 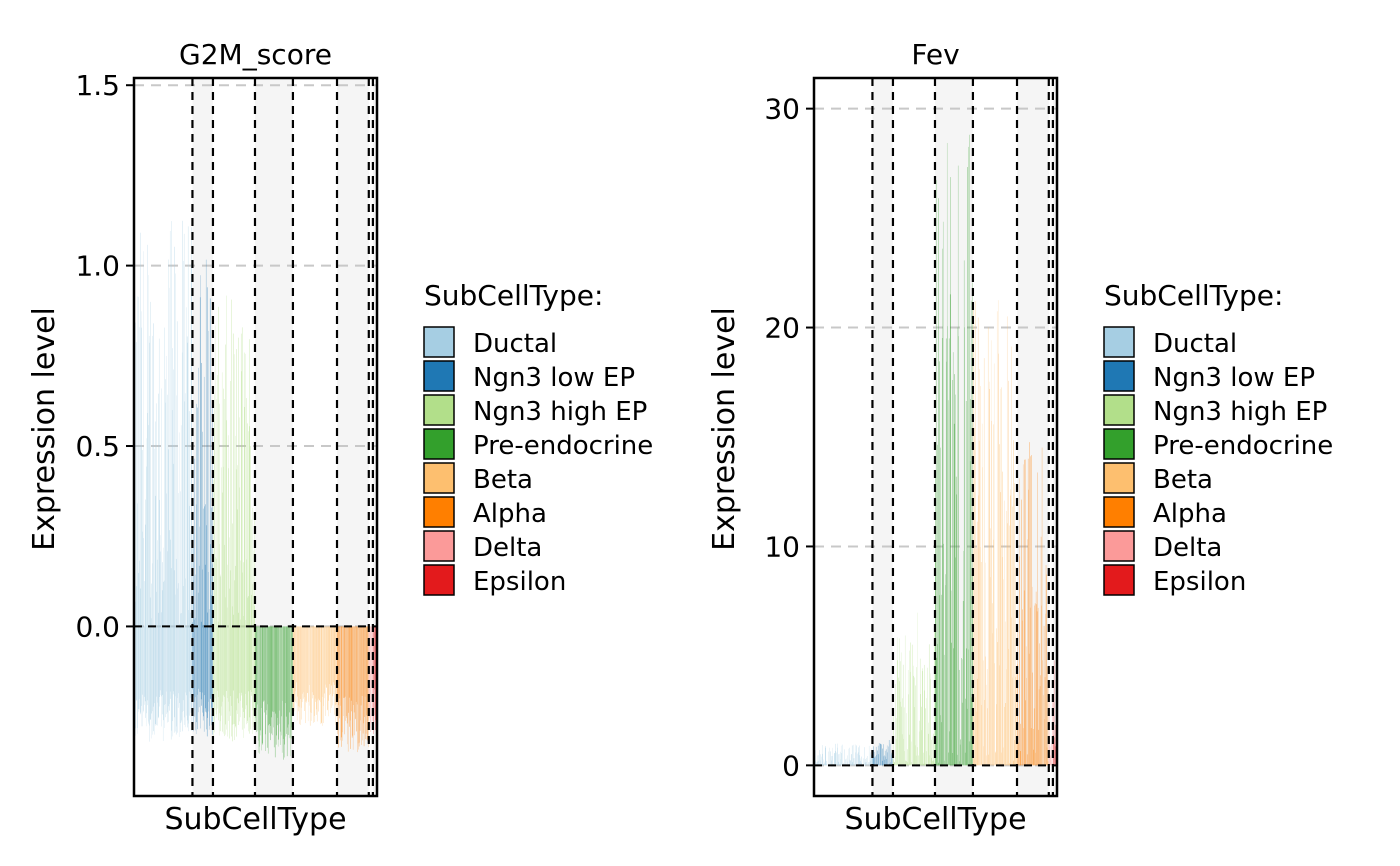 I want to click on y-tick-label: 0.0, so click(x=97, y=626).